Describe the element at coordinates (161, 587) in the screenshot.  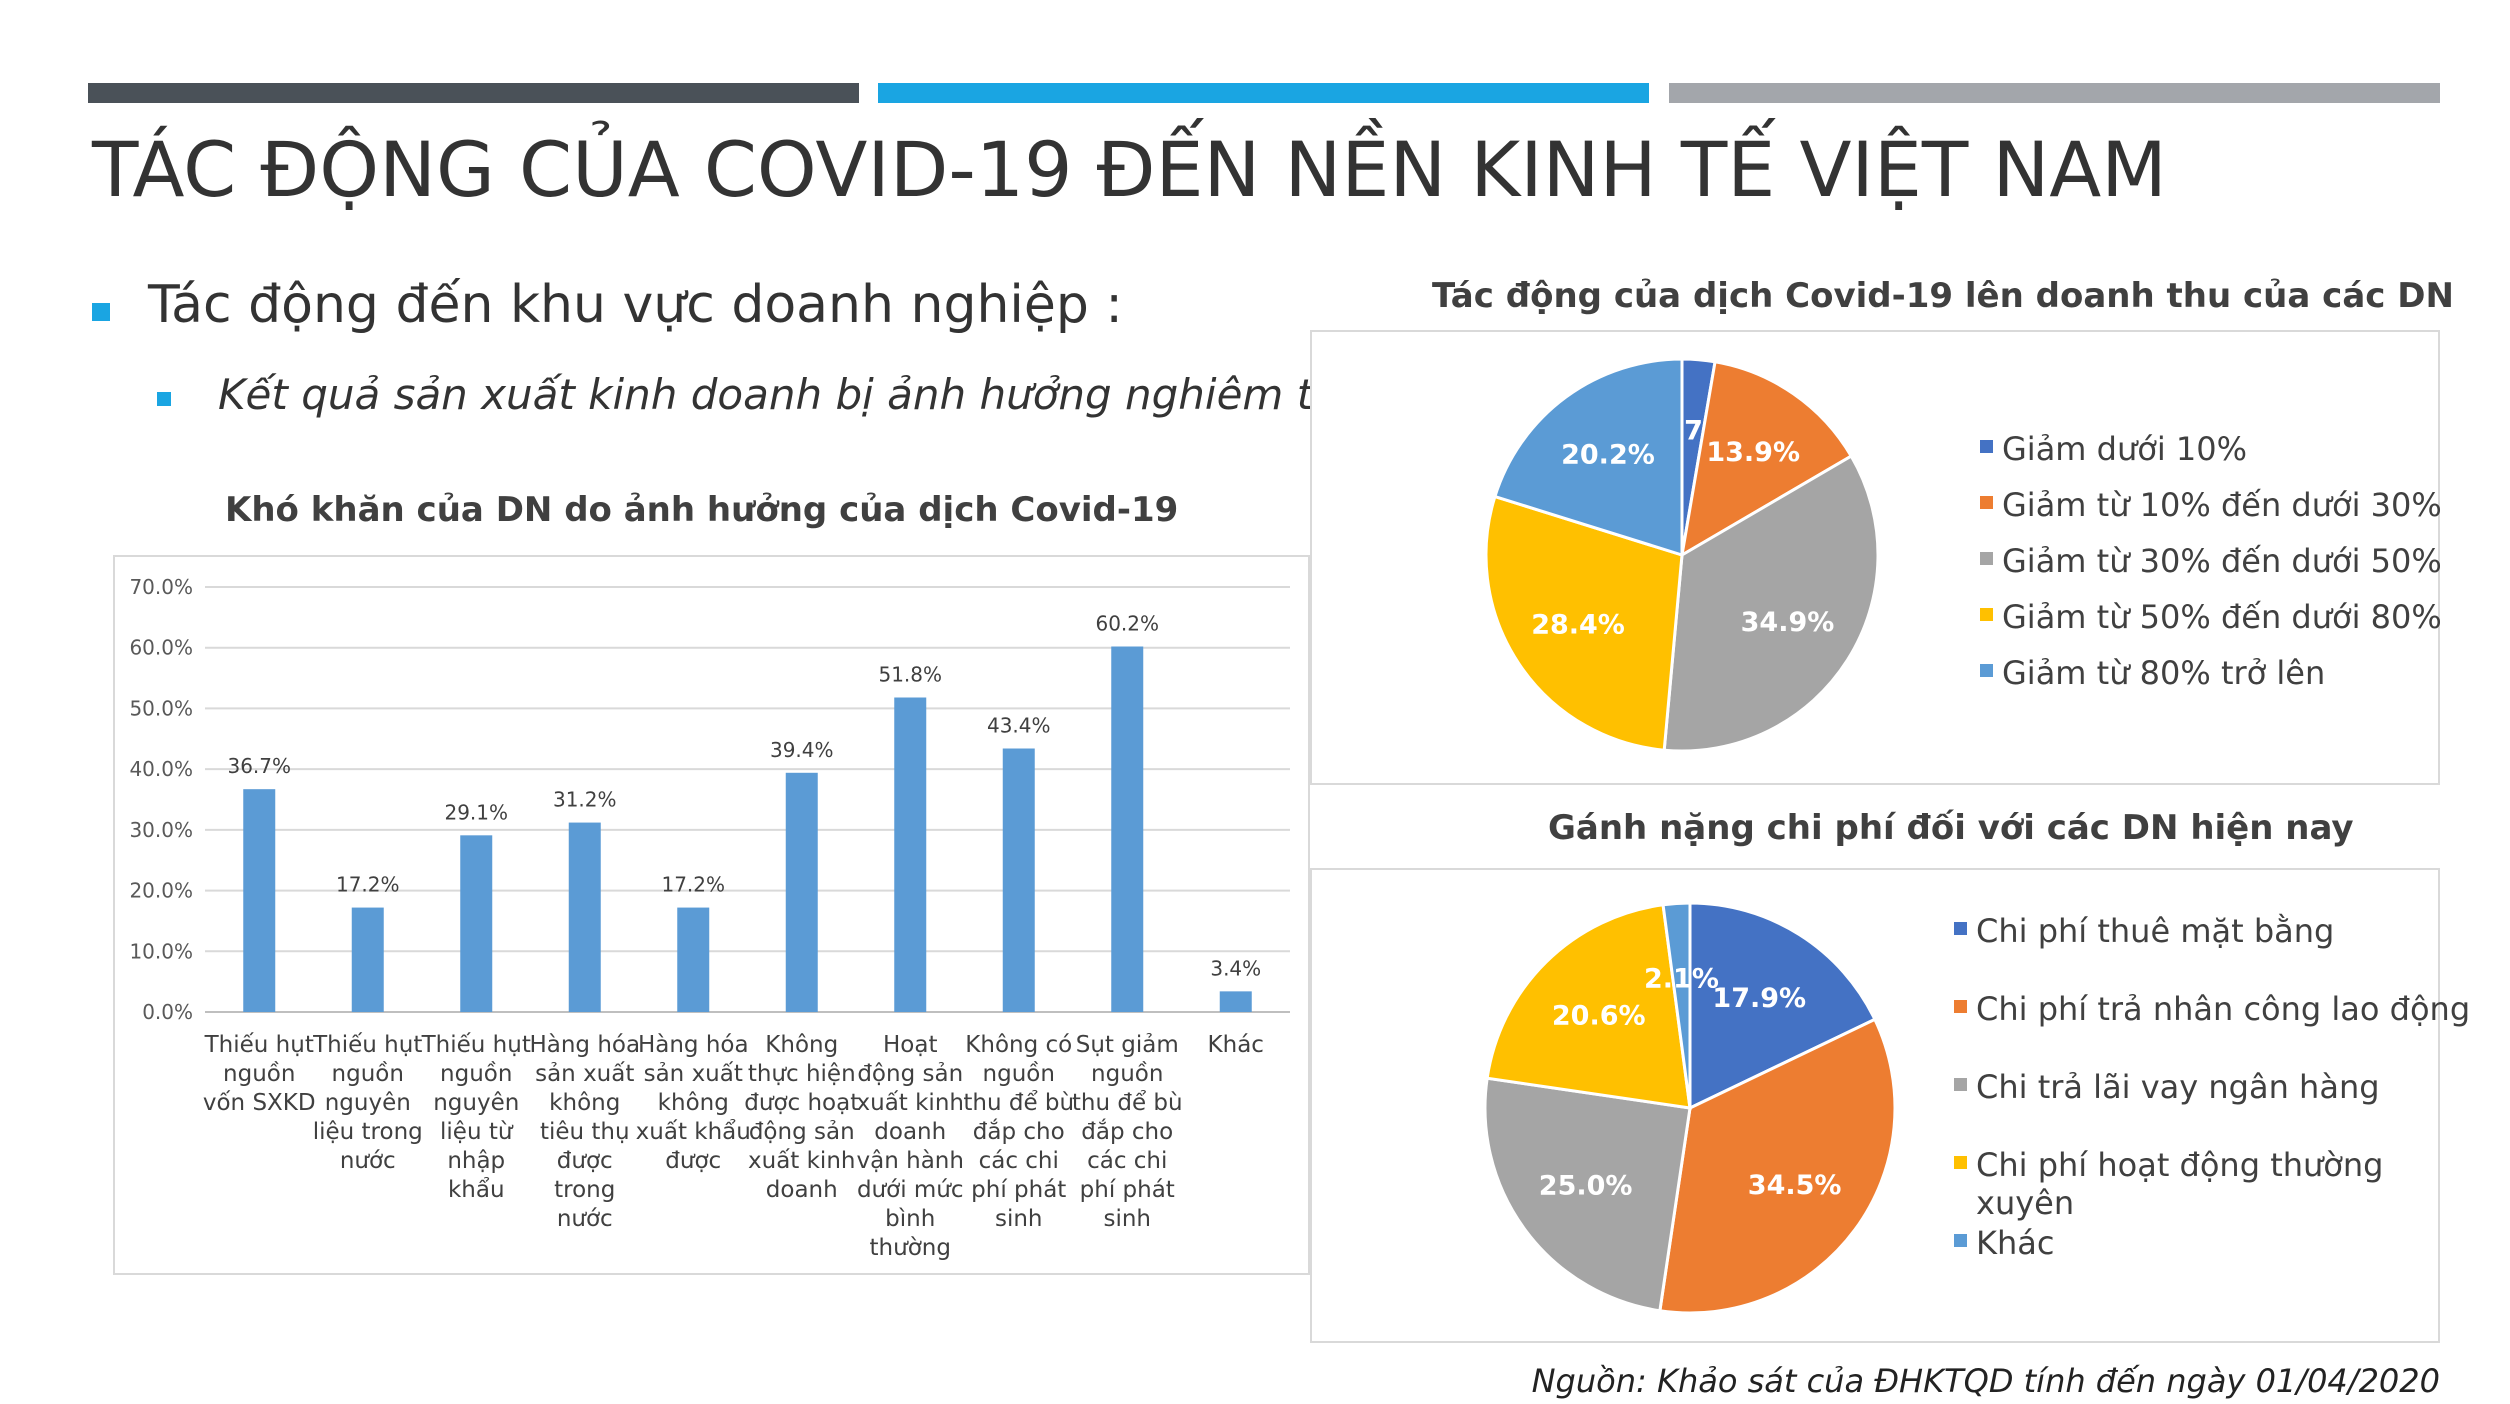
I see `y-tick-label: 70.0%` at that location.